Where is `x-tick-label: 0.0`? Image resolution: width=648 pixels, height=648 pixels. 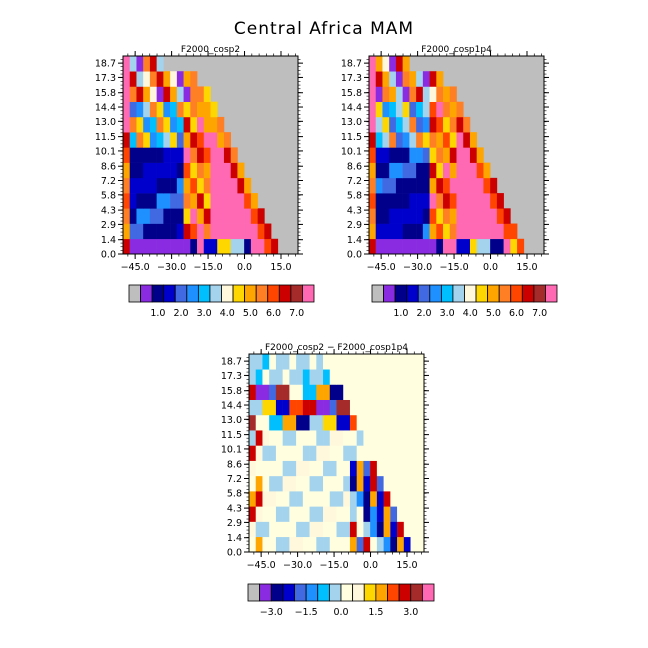 x-tick-label: 0.0 is located at coordinates (370, 565).